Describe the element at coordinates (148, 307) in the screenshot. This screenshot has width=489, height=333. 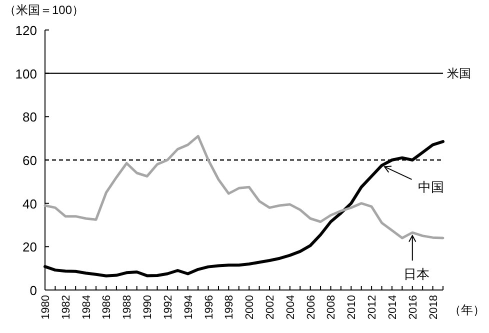
I see `x-tick-label: 1990` at that location.